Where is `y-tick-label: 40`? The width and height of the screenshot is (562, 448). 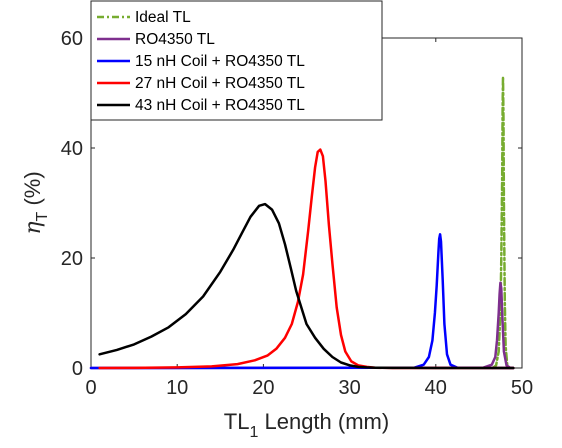
y-tick-label: 40 is located at coordinates (72, 149).